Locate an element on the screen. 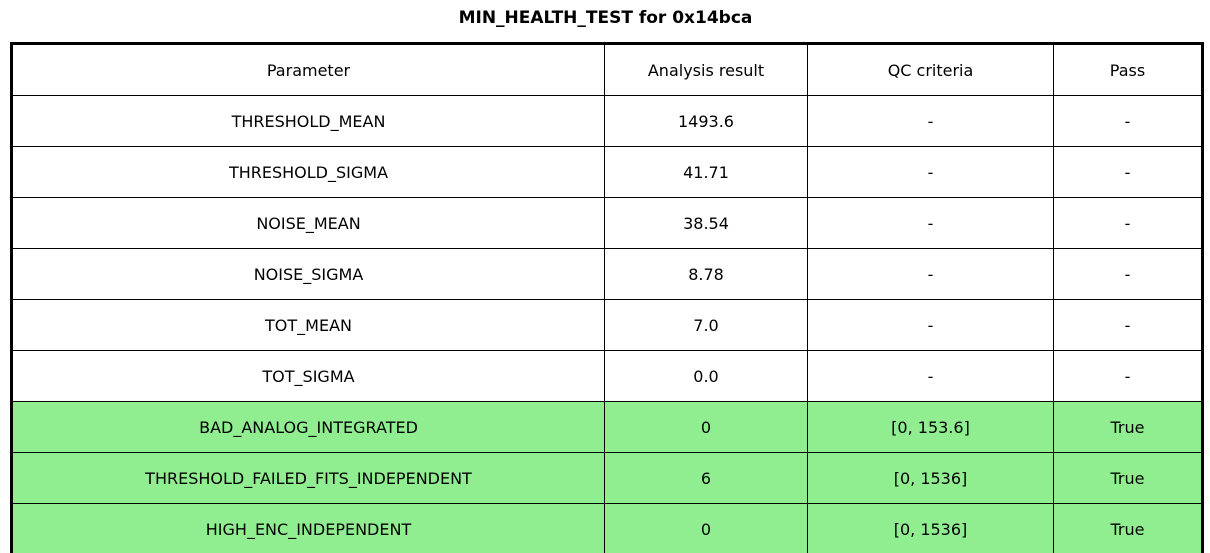 This screenshot has width=1210, height=553. table-row: NOISE_MEAN 38.54- - is located at coordinates (607, 223).